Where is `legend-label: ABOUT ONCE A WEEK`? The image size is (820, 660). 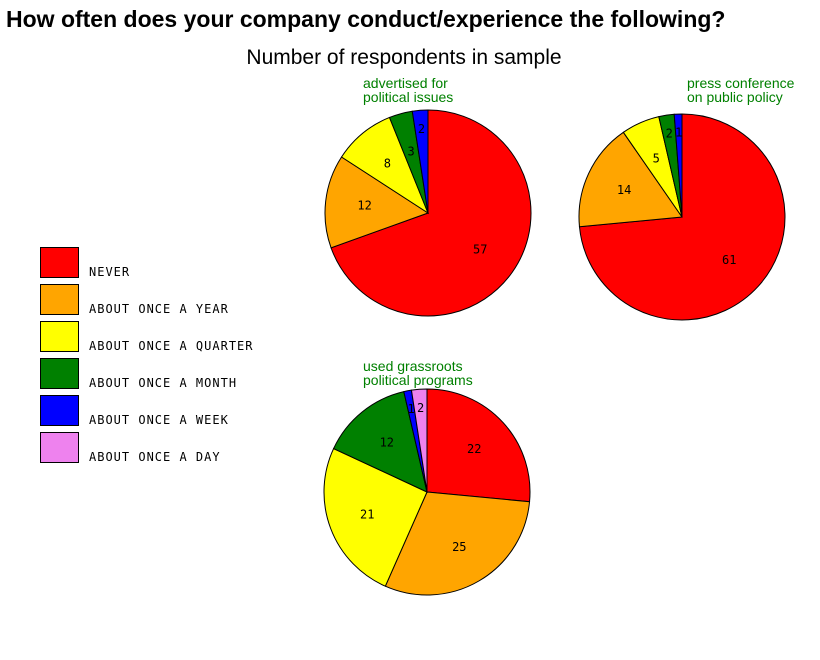 legend-label: ABOUT ONCE A WEEK is located at coordinates (159, 420).